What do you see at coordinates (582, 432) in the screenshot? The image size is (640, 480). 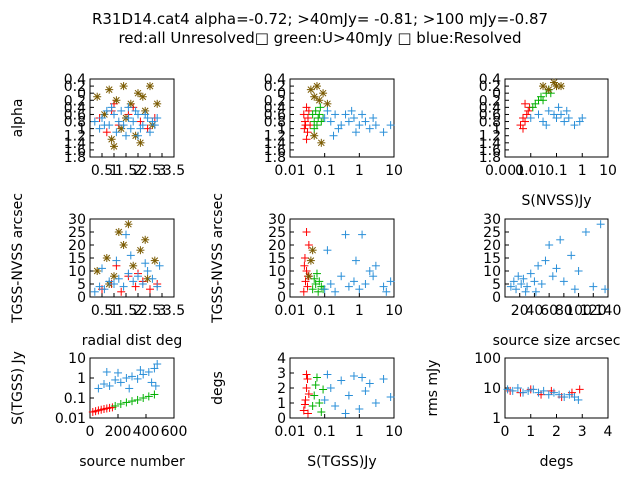 I see `x-tick-label: 3` at bounding box center [582, 432].